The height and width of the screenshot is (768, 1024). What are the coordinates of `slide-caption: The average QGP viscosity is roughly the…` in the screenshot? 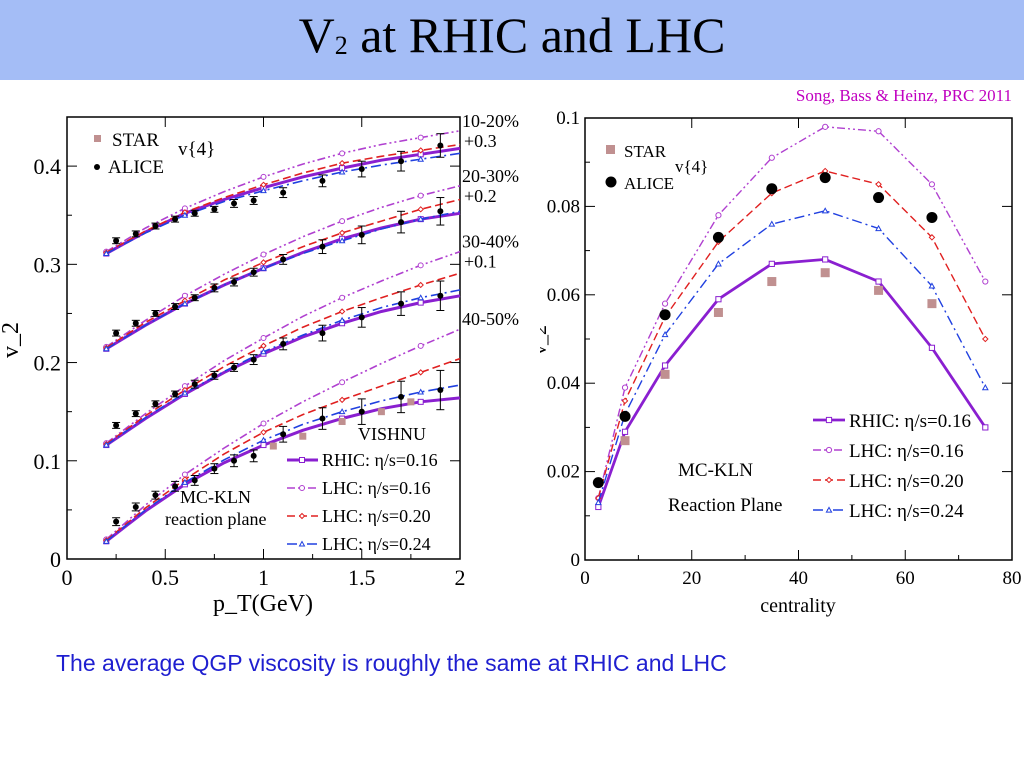 It's located at (391, 663).